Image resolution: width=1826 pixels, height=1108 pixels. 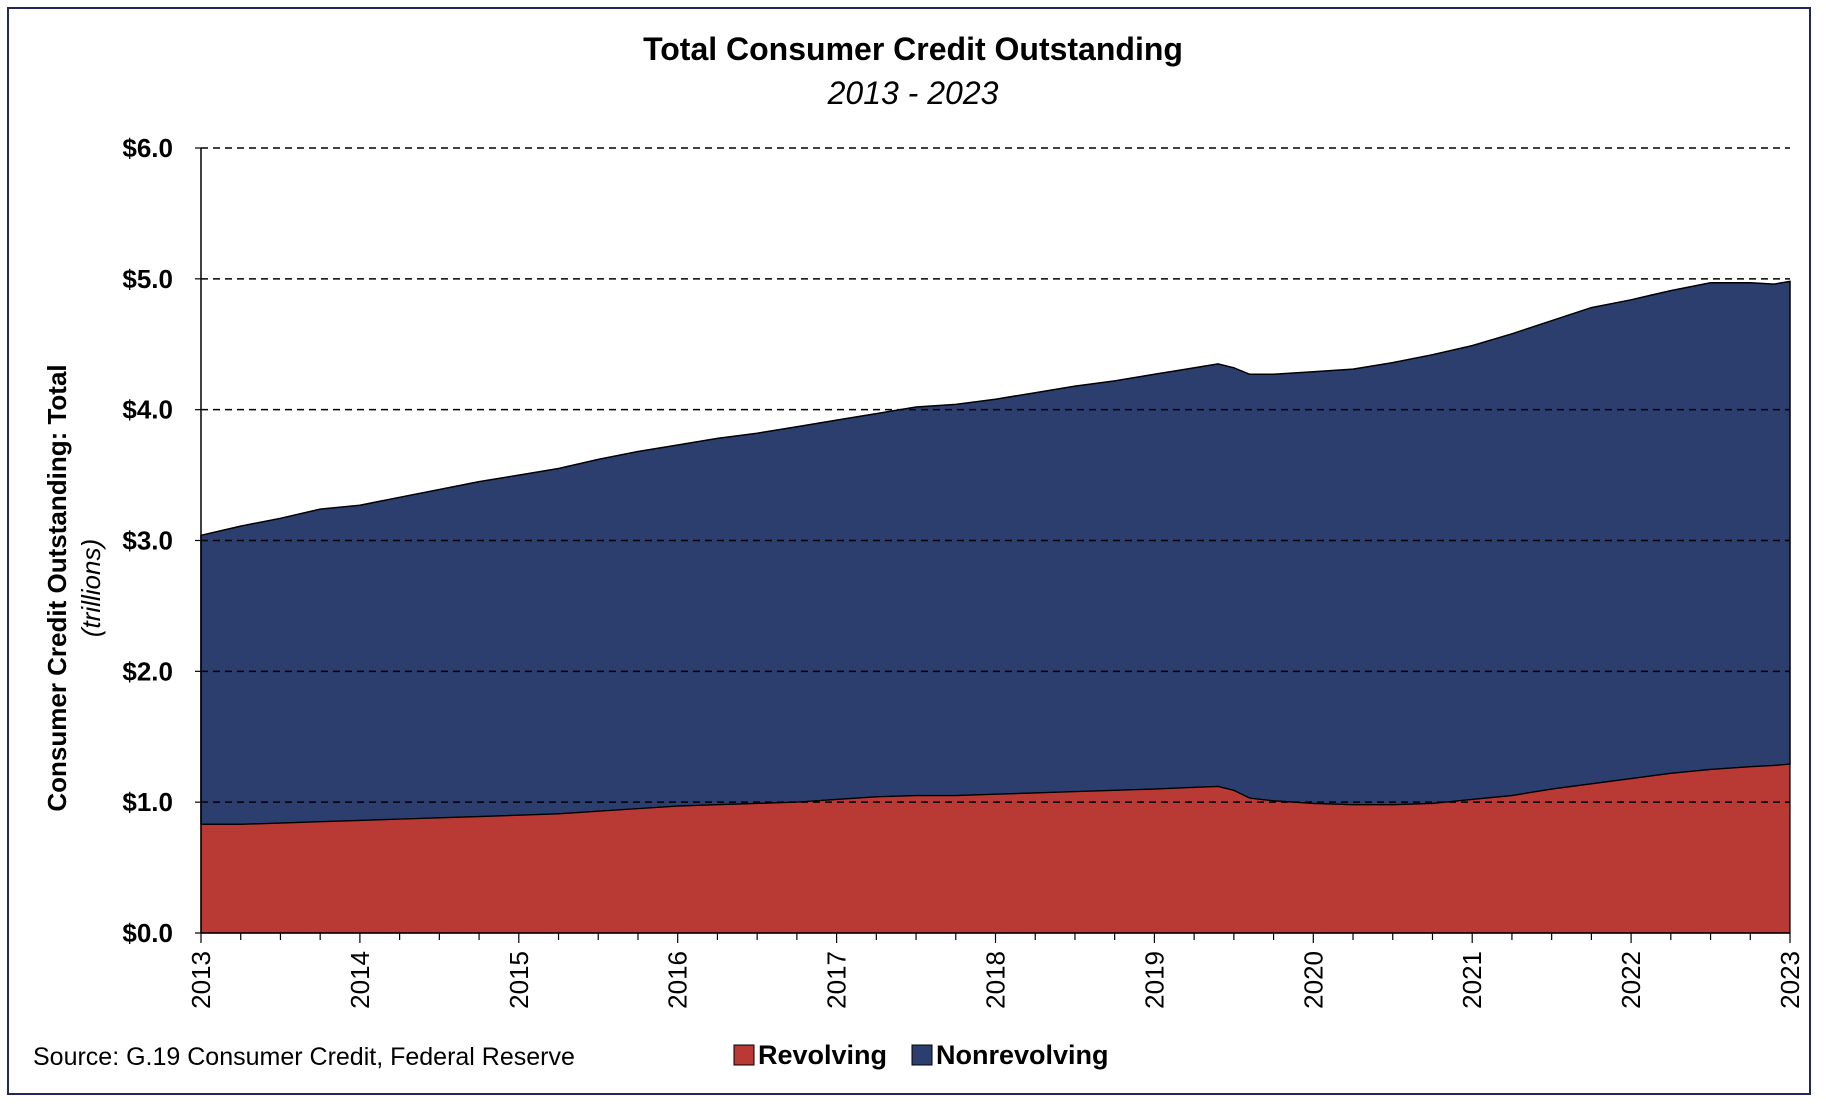 I want to click on y-tick-label: $1.0, so click(x=147, y=802).